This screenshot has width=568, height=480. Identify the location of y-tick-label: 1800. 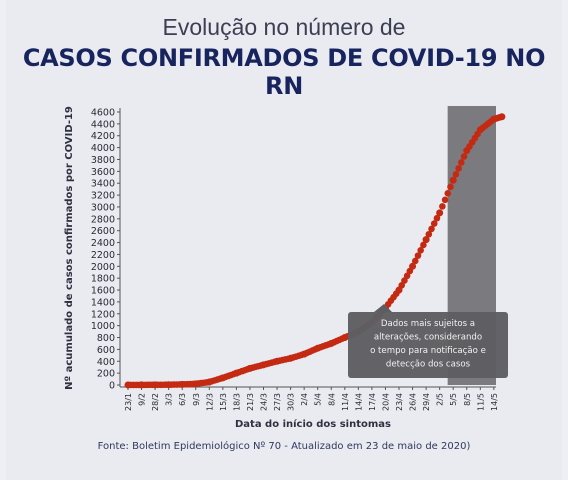
(103, 279).